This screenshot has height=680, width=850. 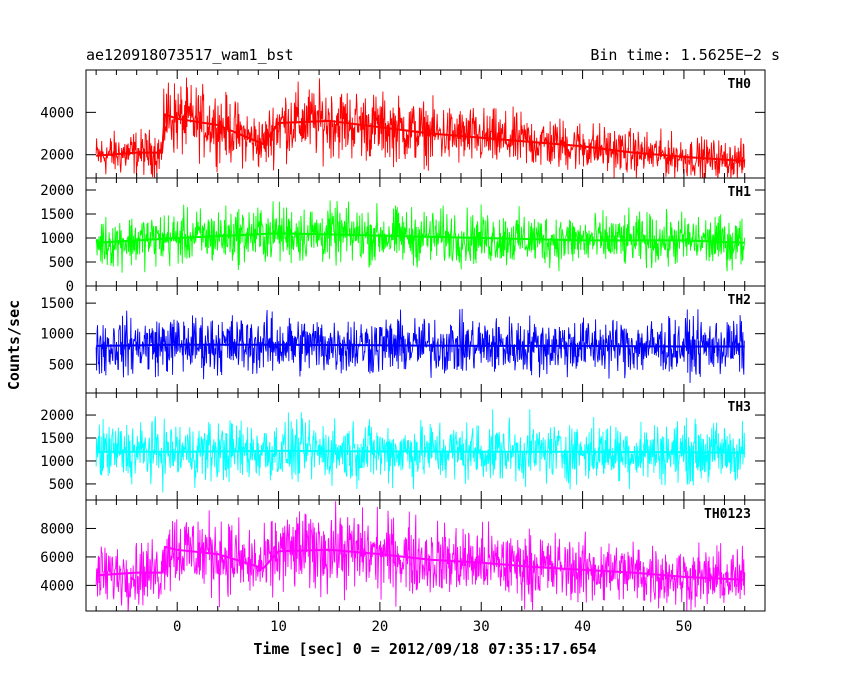 I want to click on panel-frame, so click(x=425, y=555).